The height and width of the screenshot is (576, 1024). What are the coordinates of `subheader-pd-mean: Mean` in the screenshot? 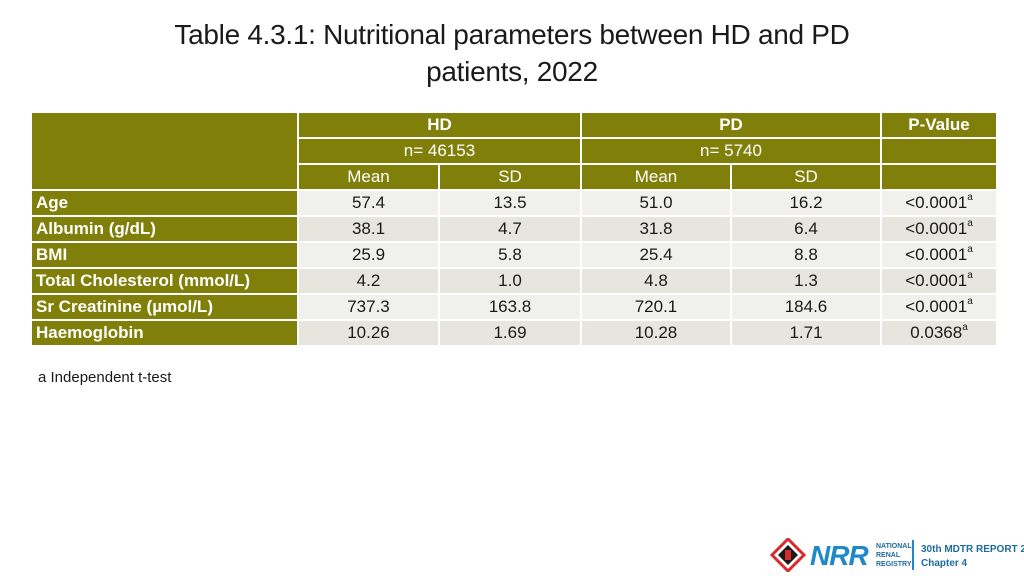 It's located at (656, 177).